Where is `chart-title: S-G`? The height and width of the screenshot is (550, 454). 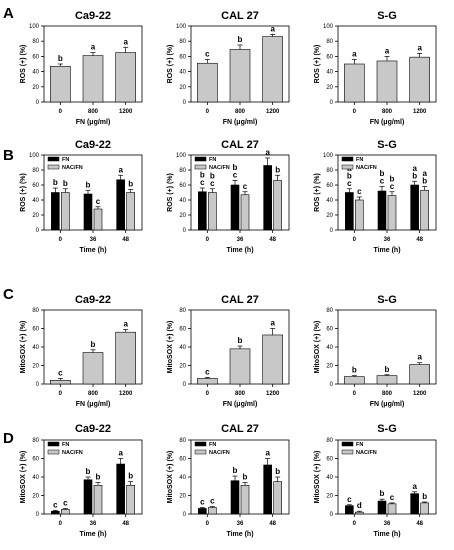 chart-title: S-G is located at coordinates (387, 145).